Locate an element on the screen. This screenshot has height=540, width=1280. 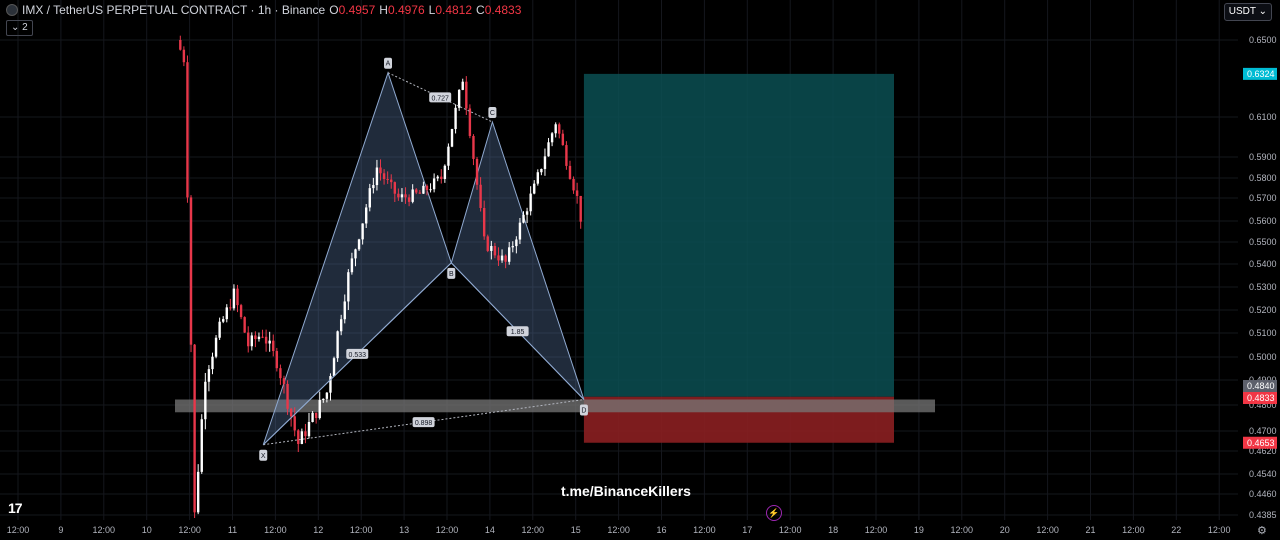
watermark-text: t.me/BinanceKillers is located at coordinates (626, 491).